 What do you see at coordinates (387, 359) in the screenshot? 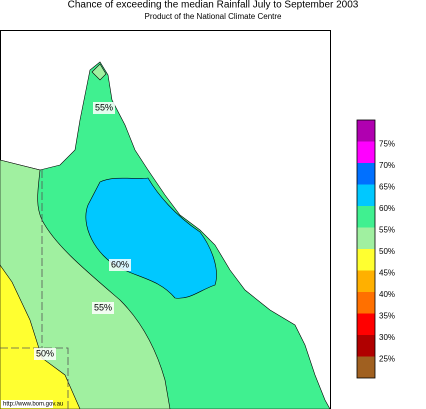
I see `legend-label: 25%` at bounding box center [387, 359].